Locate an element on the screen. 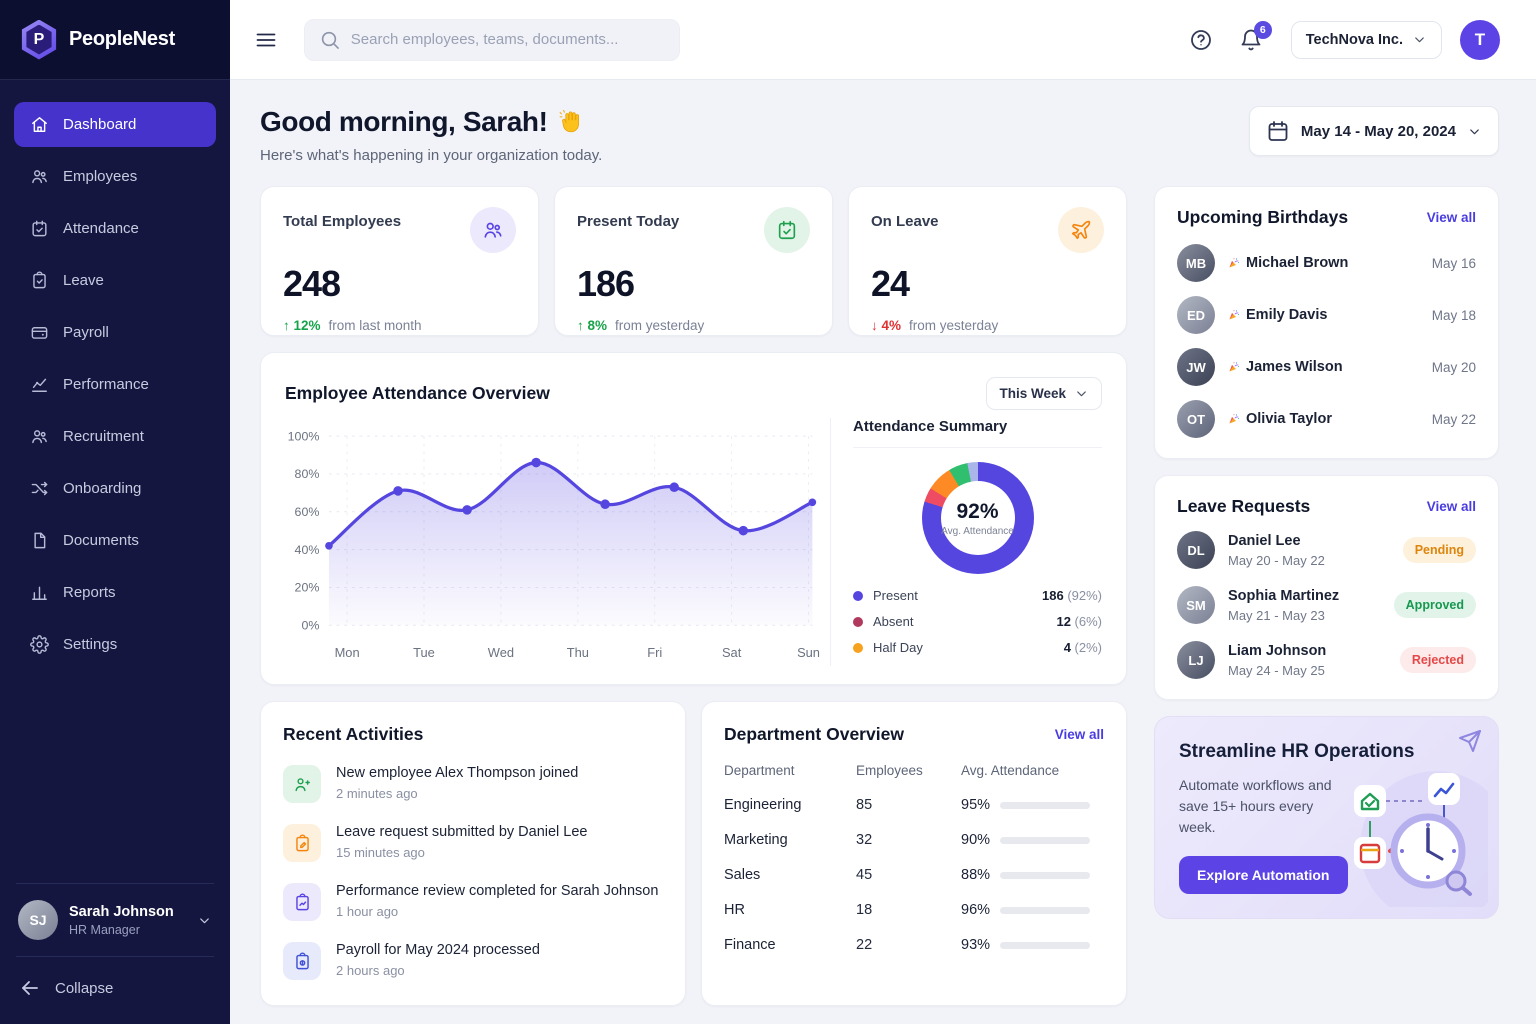  brand-name: PeopleNest is located at coordinates (122, 39).